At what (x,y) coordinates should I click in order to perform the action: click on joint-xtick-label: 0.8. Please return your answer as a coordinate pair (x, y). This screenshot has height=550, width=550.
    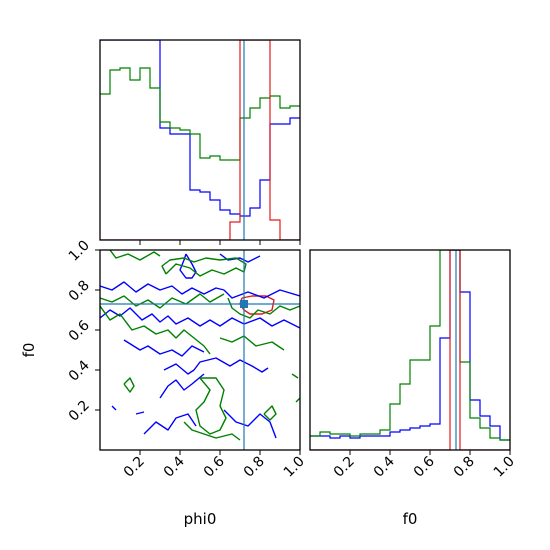
    Looking at the image, I should click on (254, 467).